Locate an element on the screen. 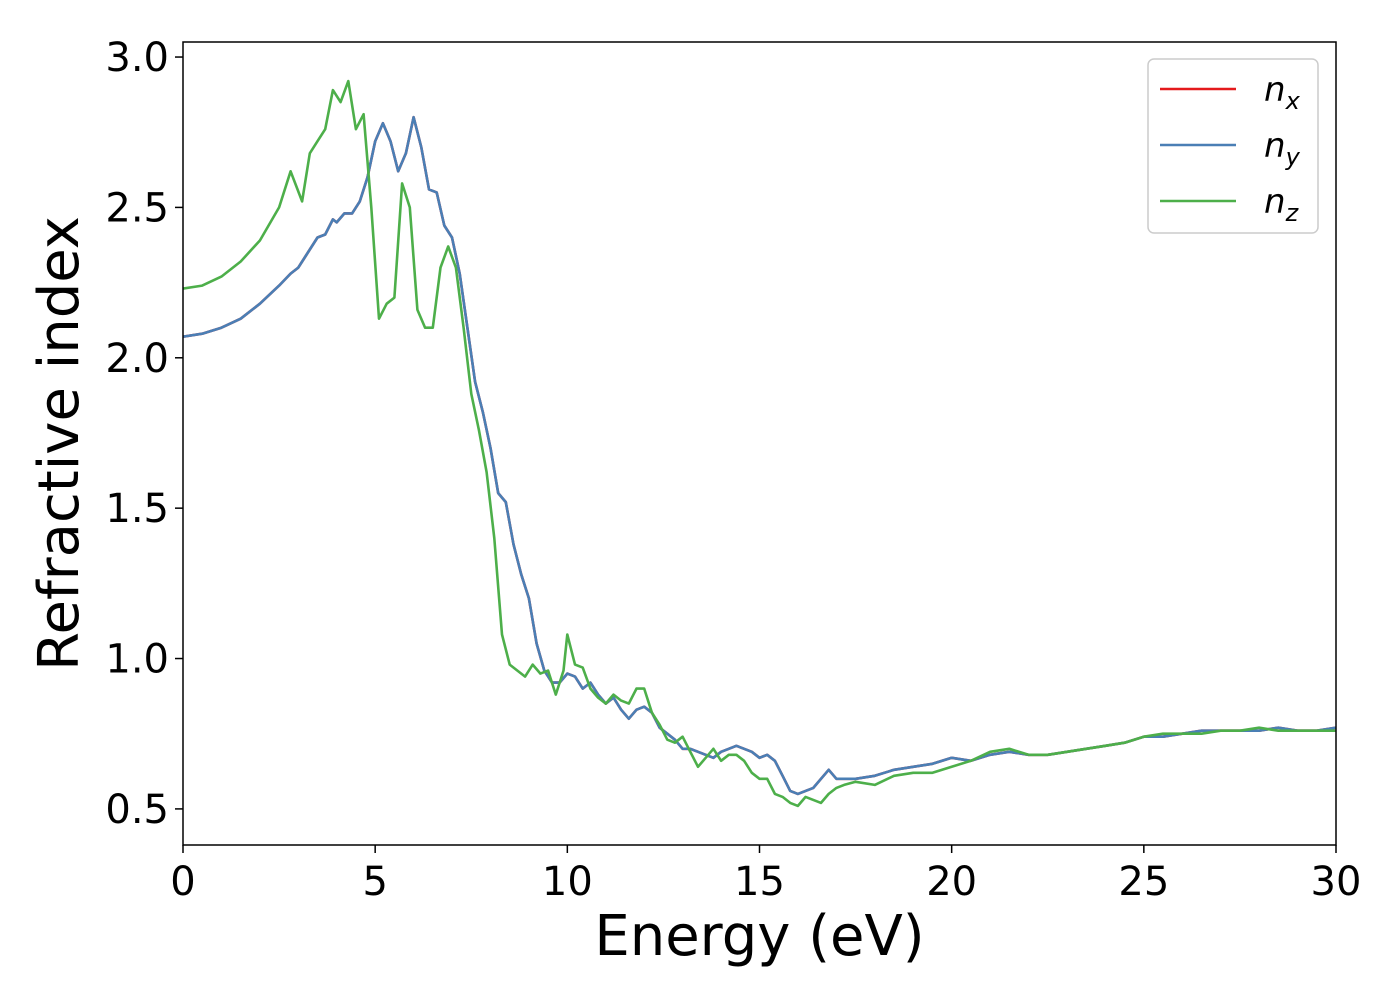  x-axis-title: Energy (eV) is located at coordinates (759, 936).